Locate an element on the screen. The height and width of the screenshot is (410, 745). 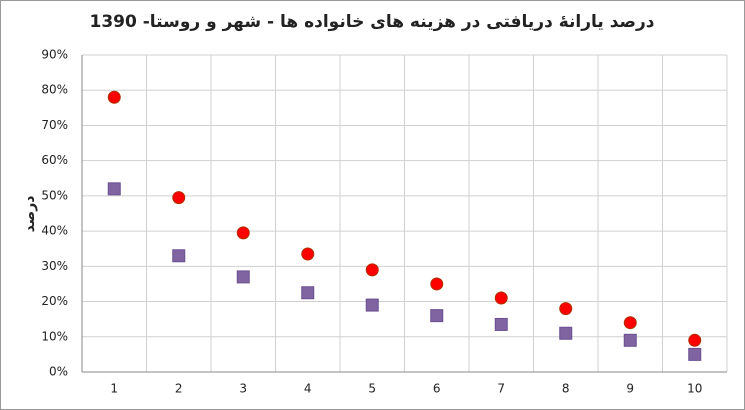
x-tick-label: 2 is located at coordinates (179, 389).